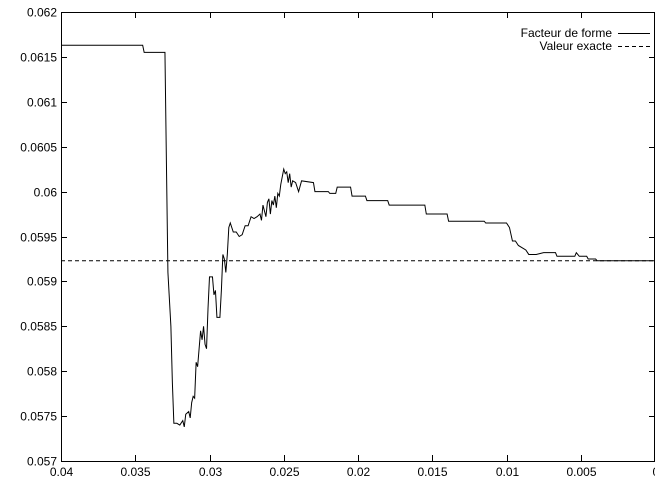 The width and height of the screenshot is (655, 489). What do you see at coordinates (135, 472) in the screenshot?
I see `x-tick-label: 0.035` at bounding box center [135, 472].